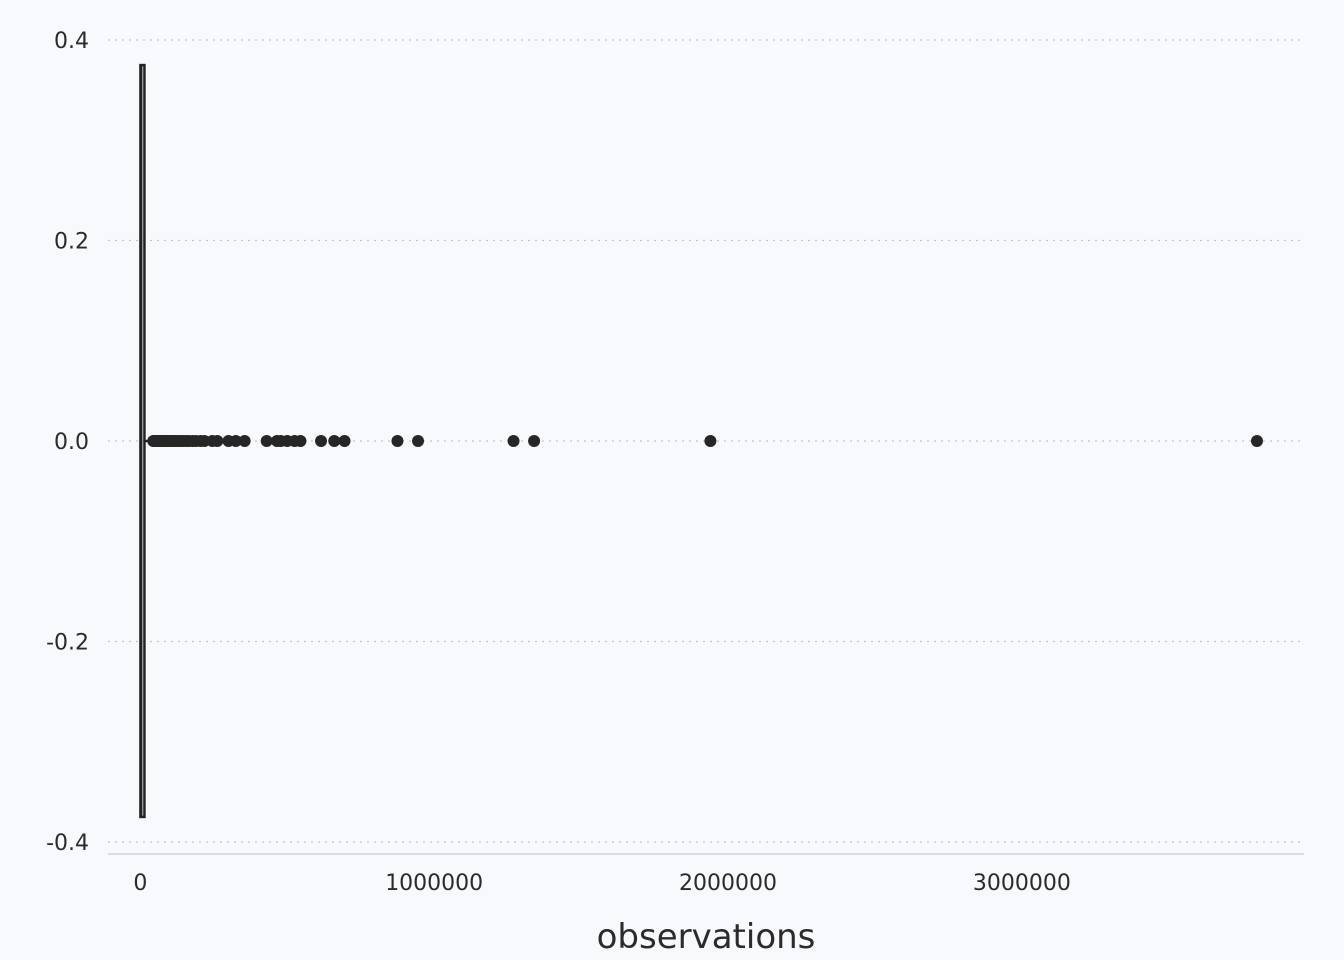  Describe the element at coordinates (144, 441) in the screenshot. I see `box-element` at that location.